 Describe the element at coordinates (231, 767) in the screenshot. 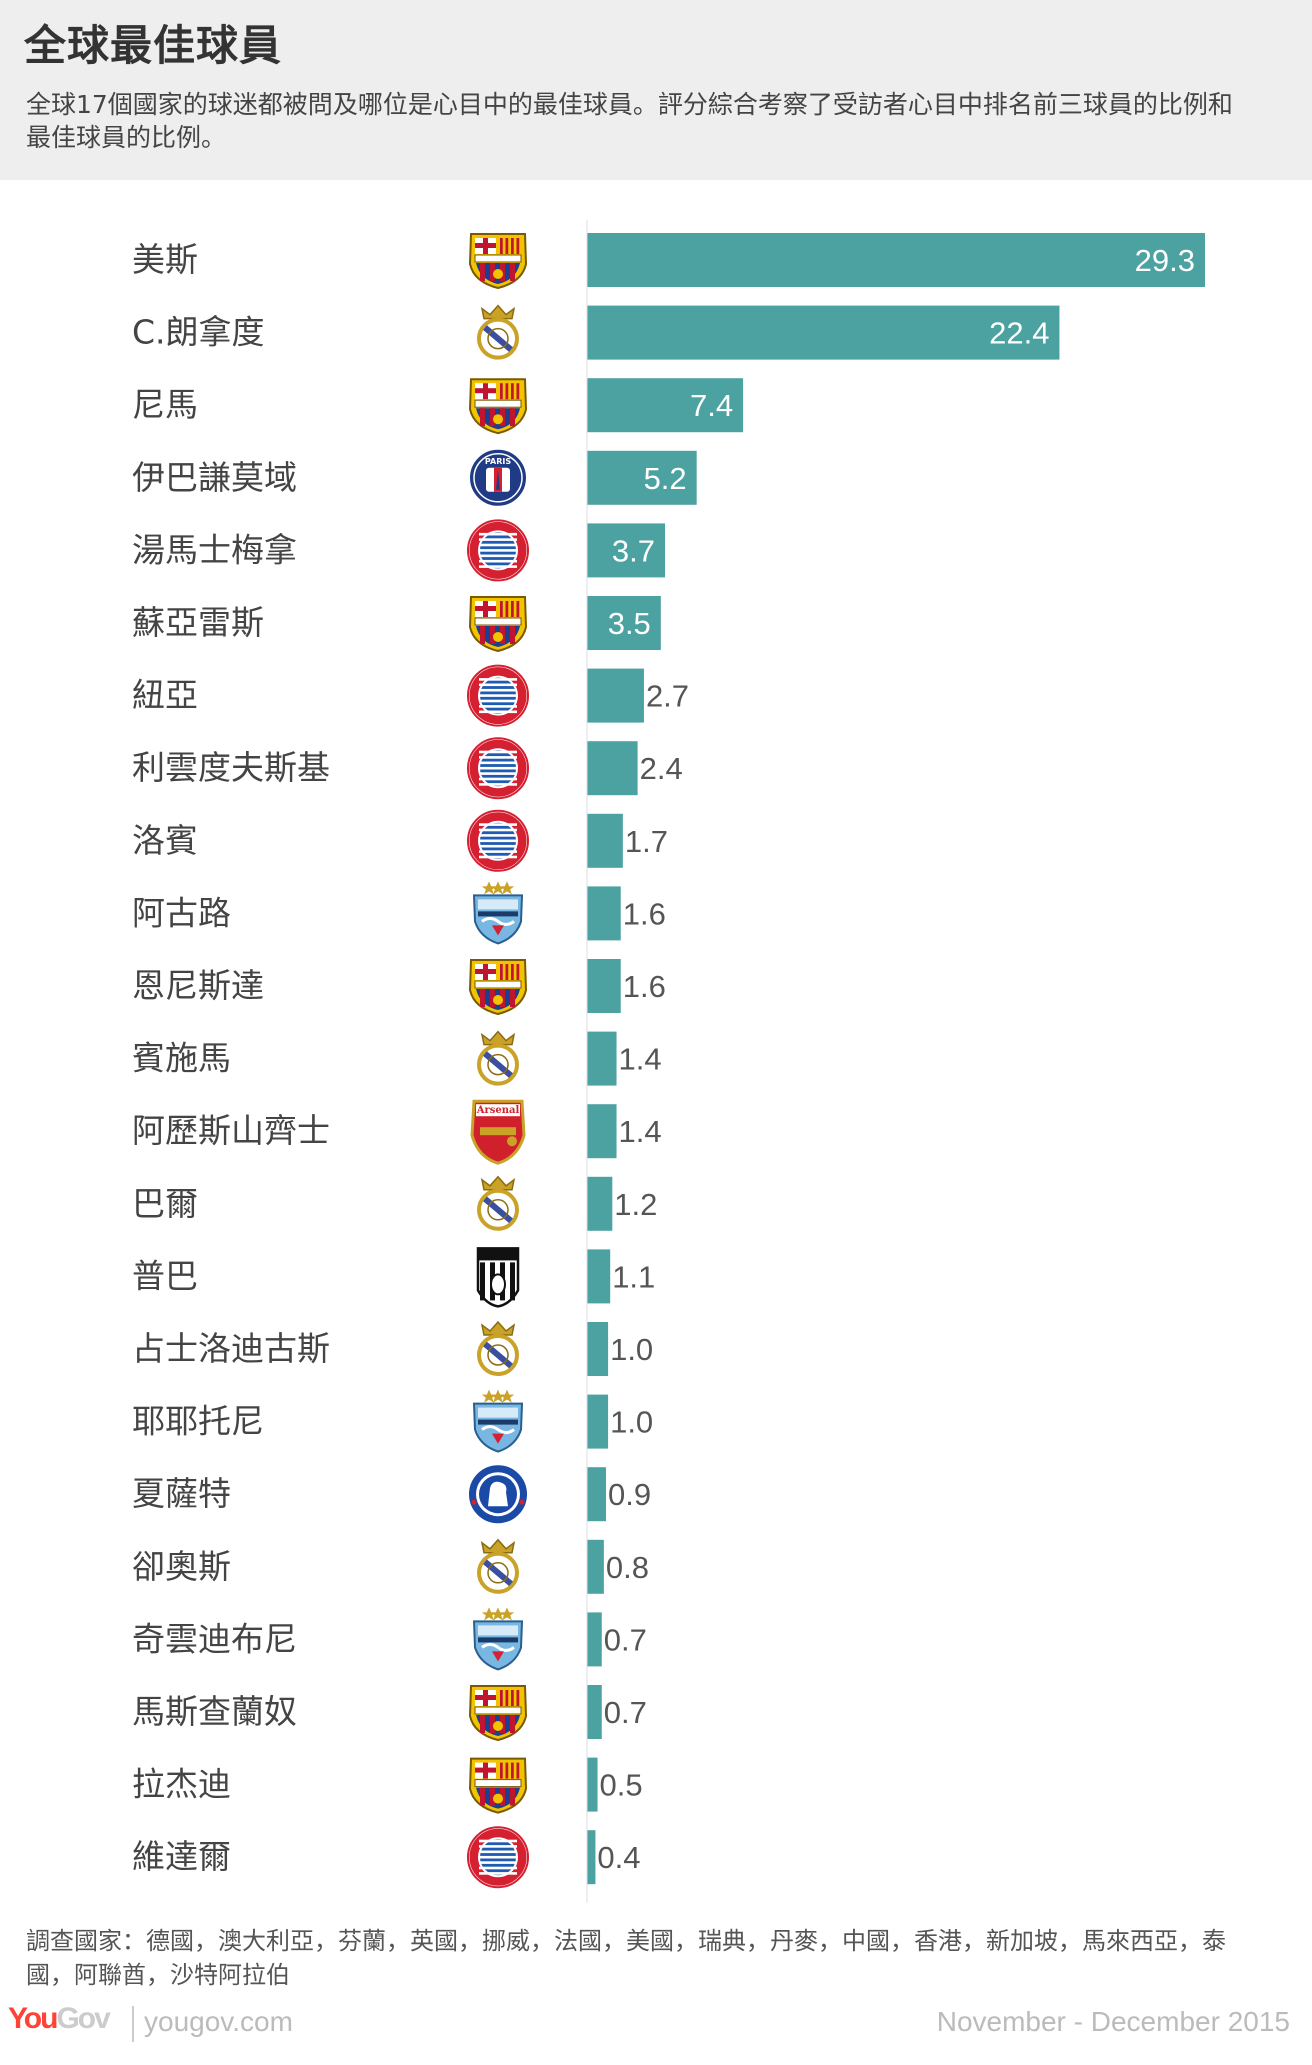

I see `player-name-label: 利雲度夫斯基` at that location.